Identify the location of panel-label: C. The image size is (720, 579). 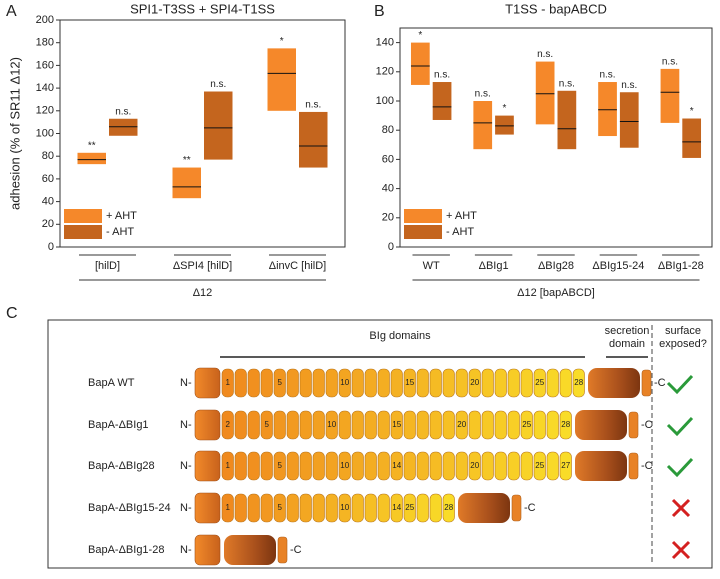
(12, 313).